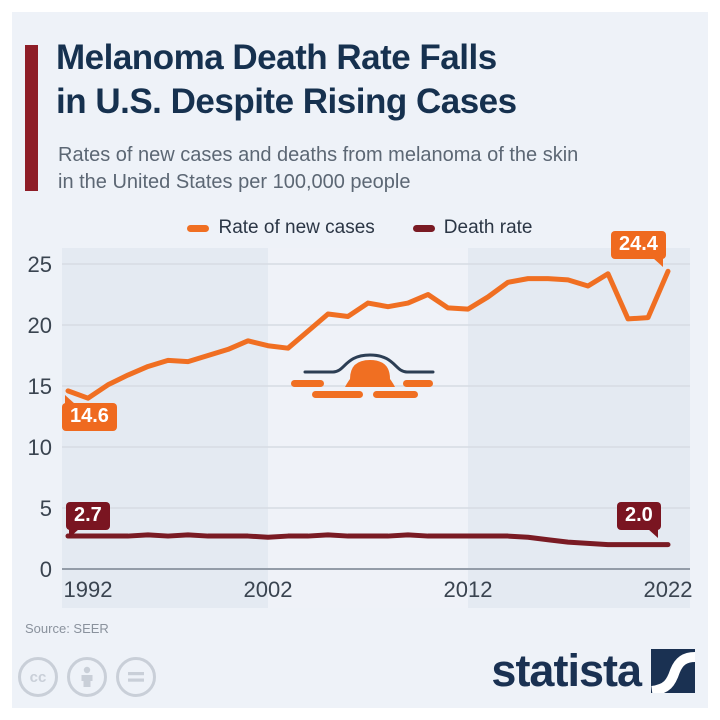 The image size is (720, 720). I want to click on statista-logo: statista, so click(593, 670).